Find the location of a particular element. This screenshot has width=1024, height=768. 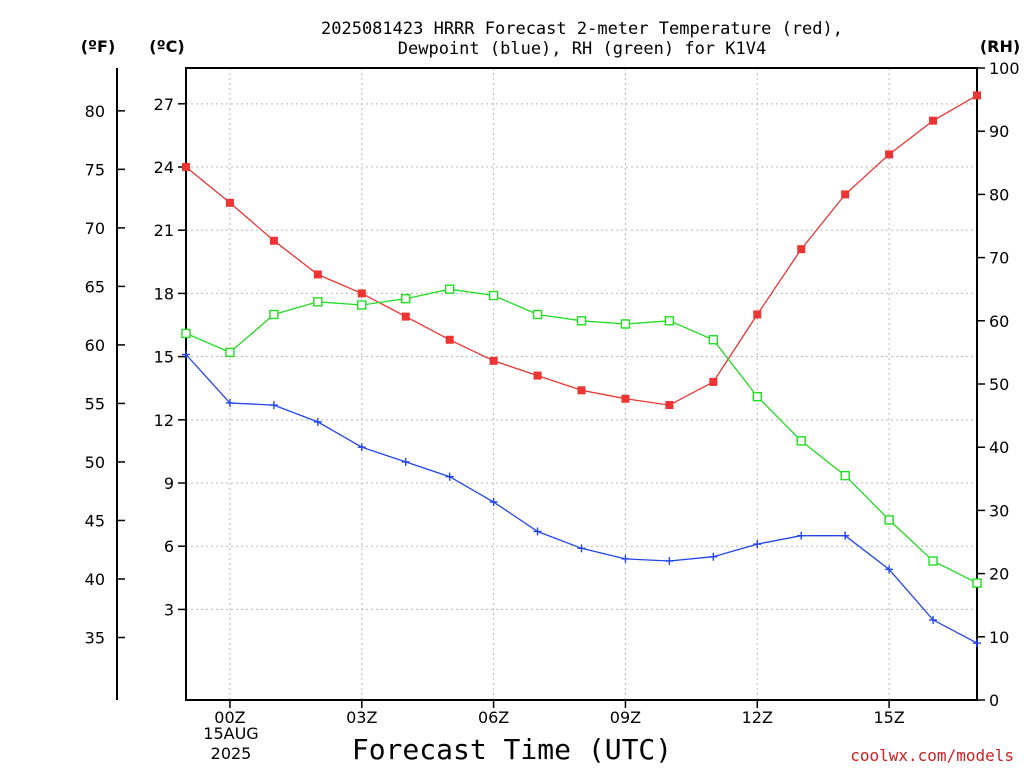

x-tick-label: 03Z is located at coordinates (361, 717).